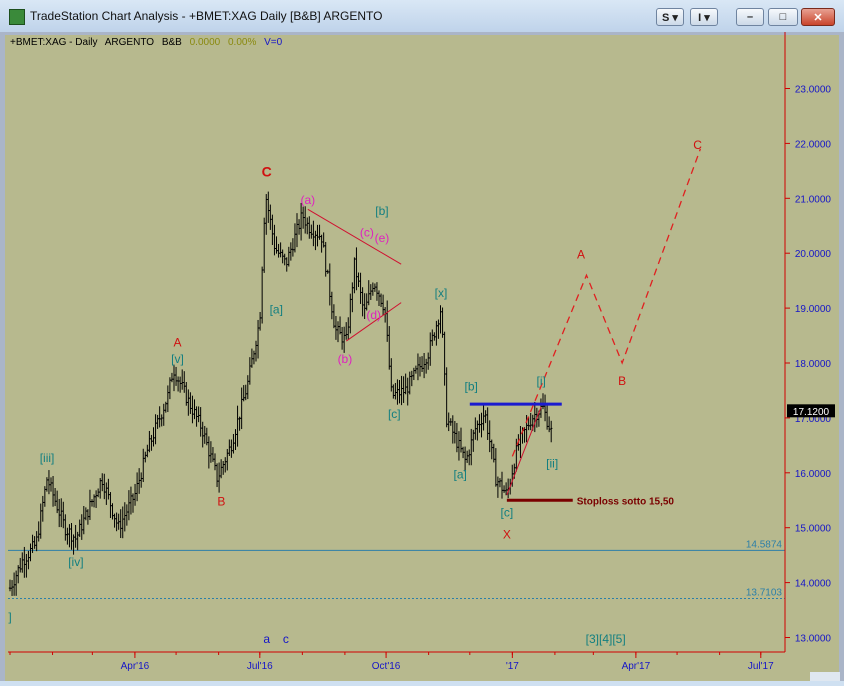 Image resolution: width=844 pixels, height=686 pixels. What do you see at coordinates (266, 639) in the screenshot?
I see `wave-label: a` at bounding box center [266, 639].